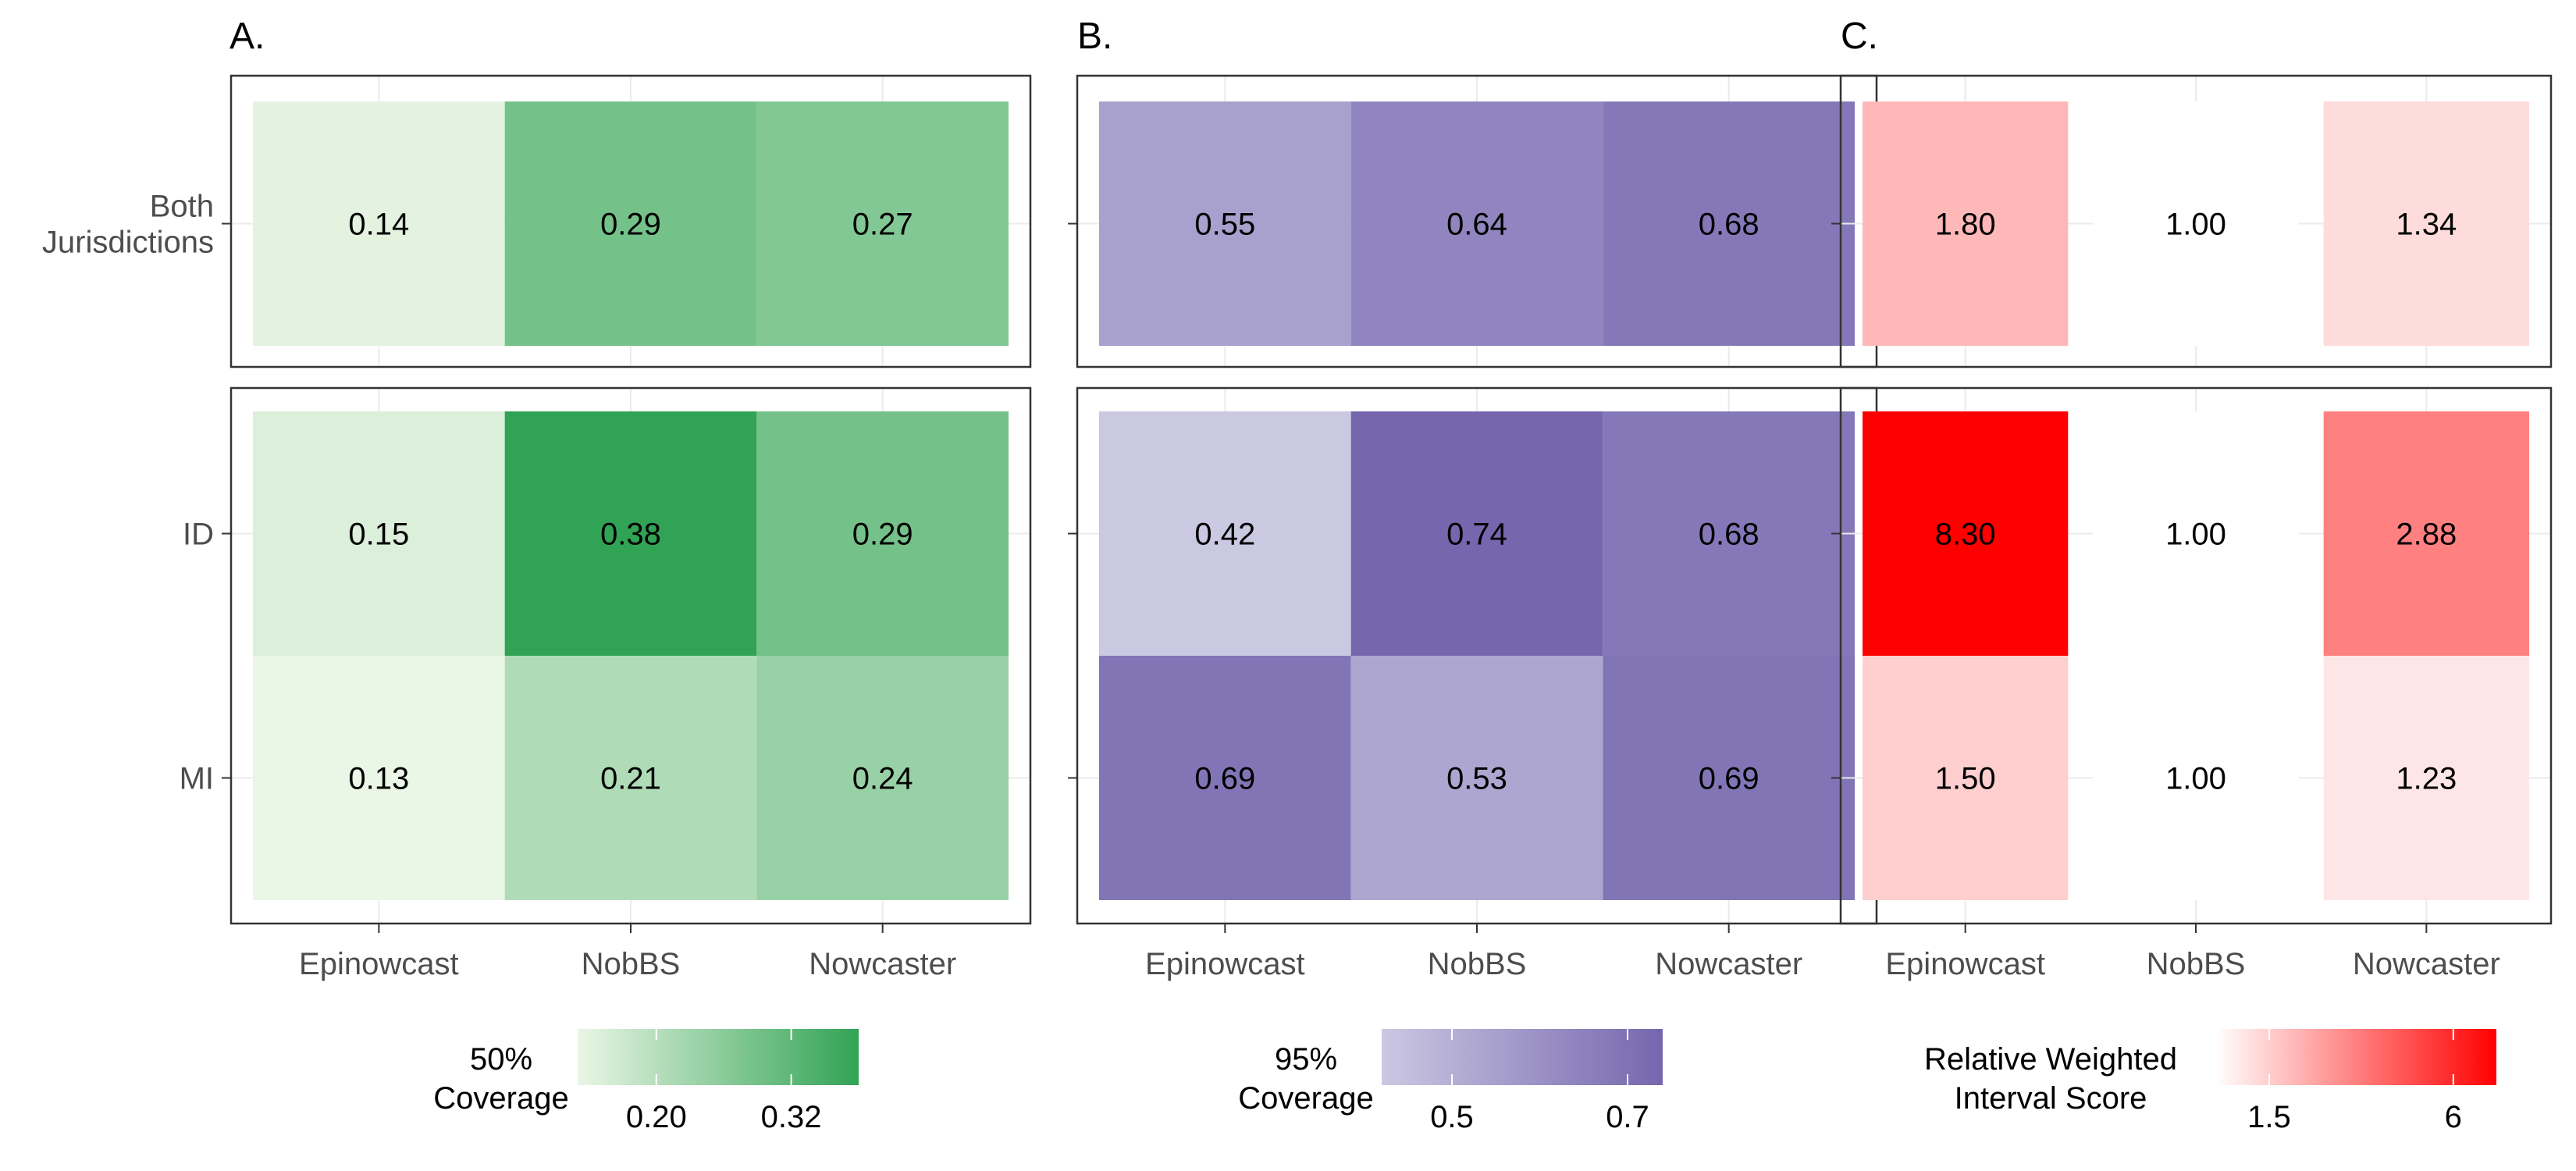  I want to click on cell-value-label: 0.13, so click(378, 779).